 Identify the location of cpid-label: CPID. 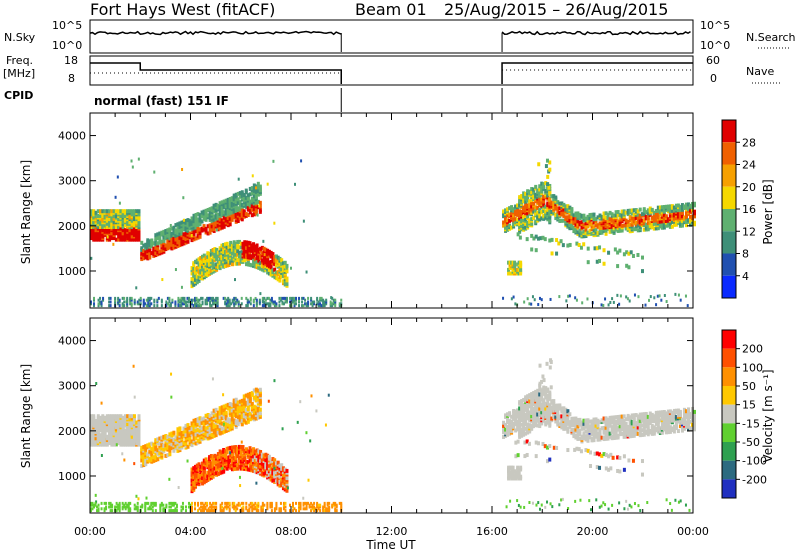
(18, 95).